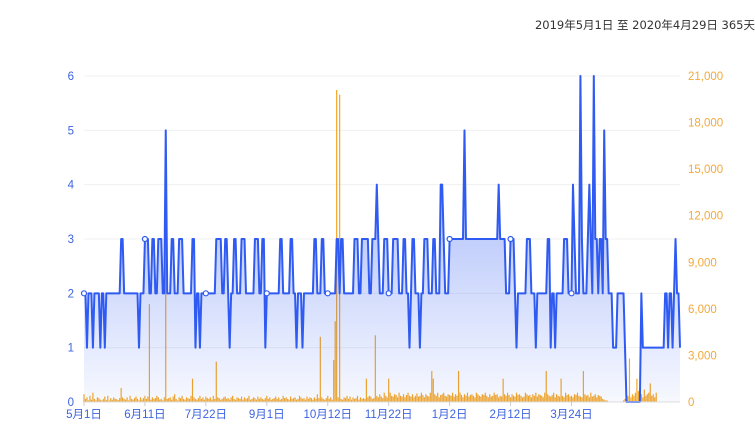 The height and width of the screenshot is (445, 755). Describe the element at coordinates (705, 124) in the screenshot. I see `y-right-tick-label: 18,000` at that location.